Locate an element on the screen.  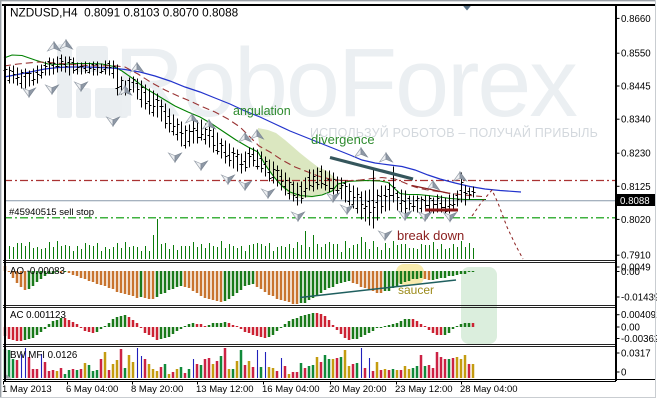
svg-text: 8 May 20:00 is located at coordinates (157, 389).